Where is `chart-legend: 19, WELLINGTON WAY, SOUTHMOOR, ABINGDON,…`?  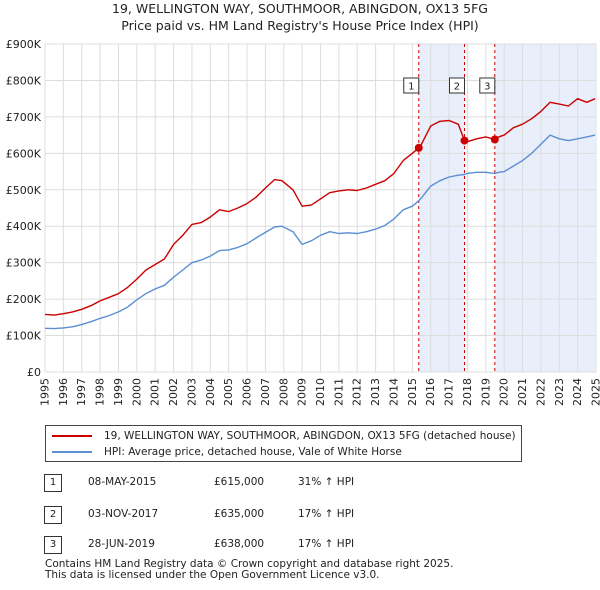
chart-legend: 19, WELLINGTON WAY, SOUTHMOOR, ABINGDON,… is located at coordinates (283, 443).